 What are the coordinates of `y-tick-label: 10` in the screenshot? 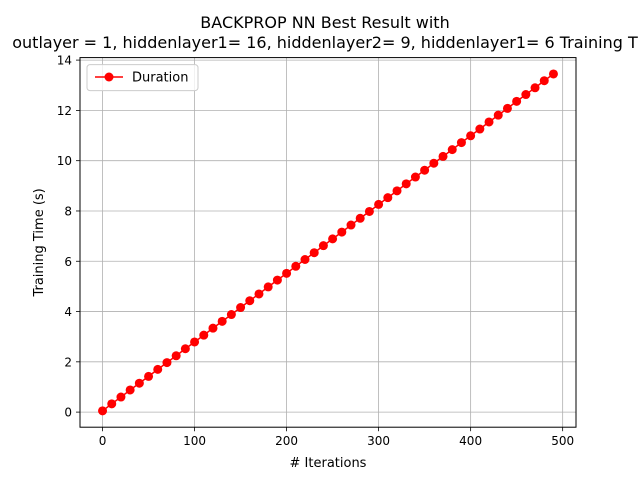 It's located at (64, 161).